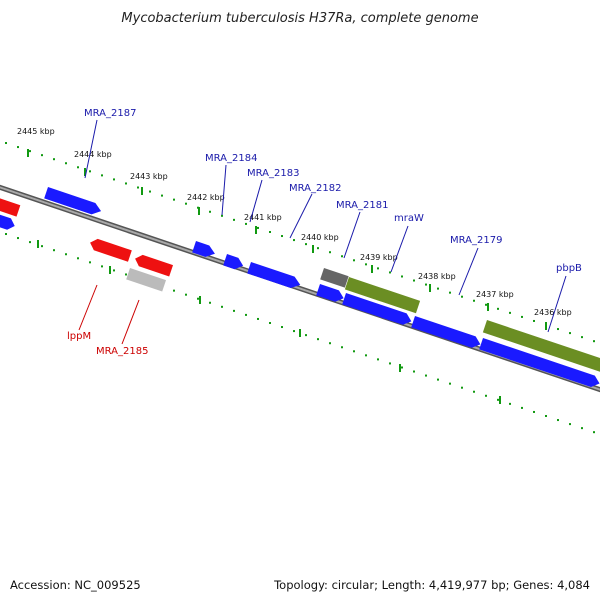  Describe the element at coordinates (362, 205) in the screenshot. I see `gene-label-text: MRA_2181` at that location.